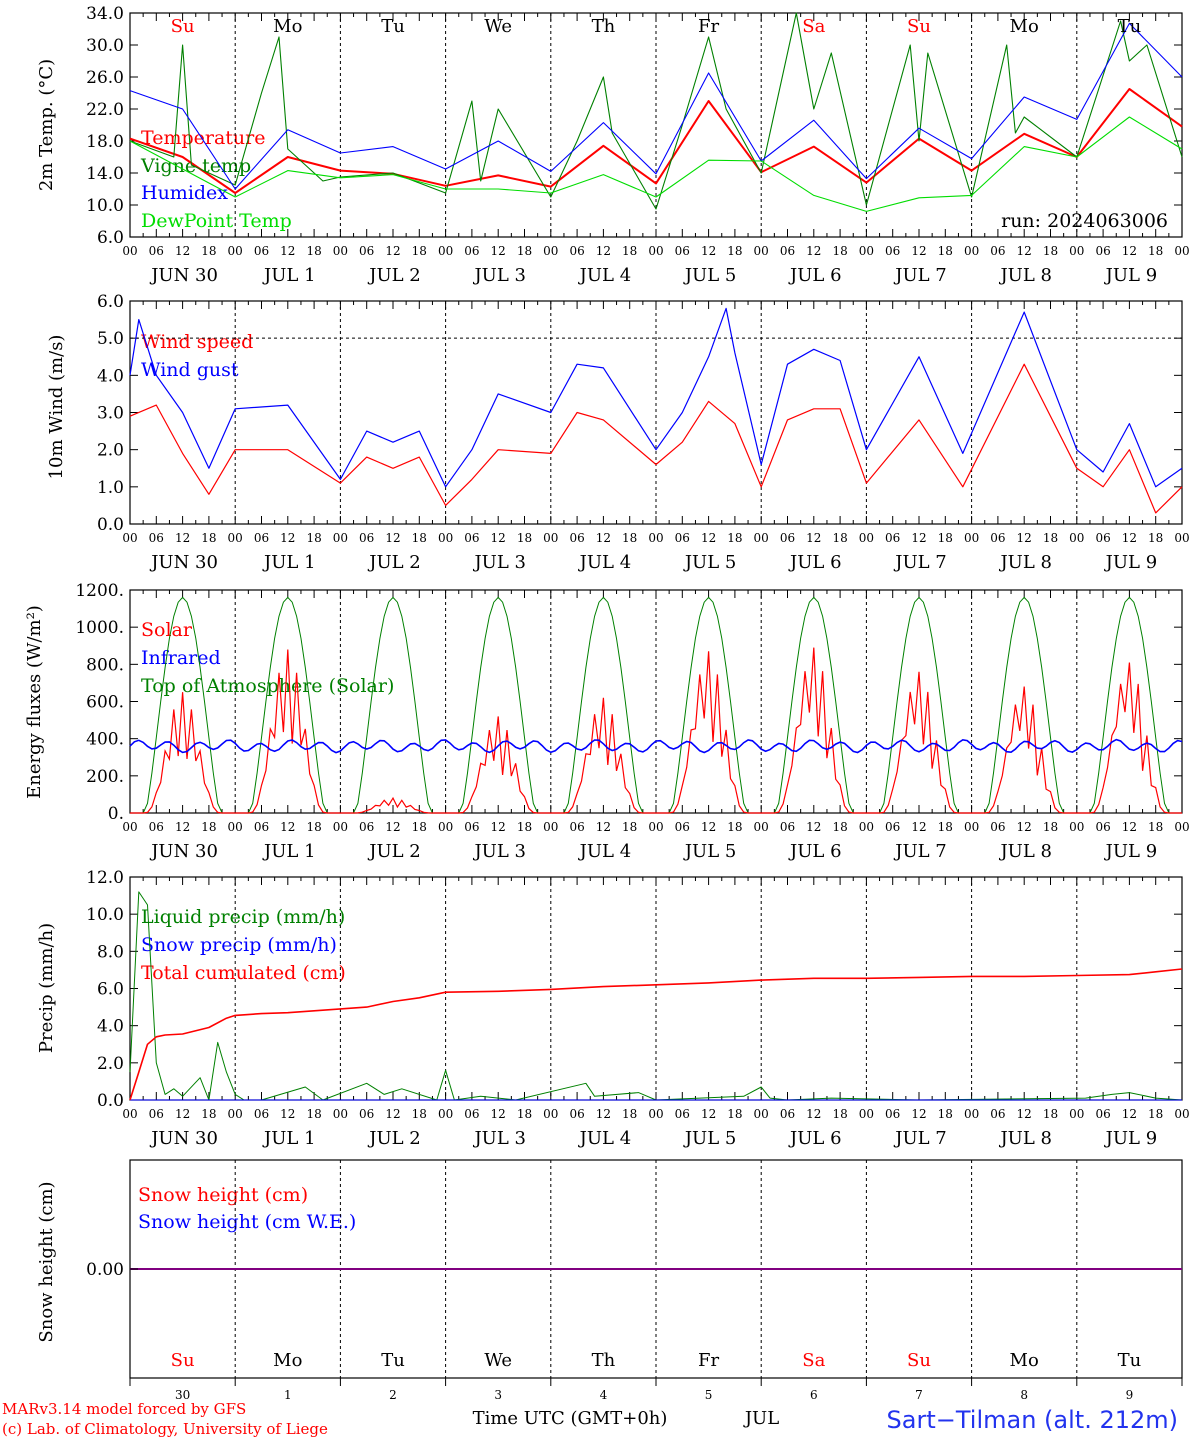 The width and height of the screenshot is (1194, 1440). I want to click on y-tick-label: 200., so click(105, 777).